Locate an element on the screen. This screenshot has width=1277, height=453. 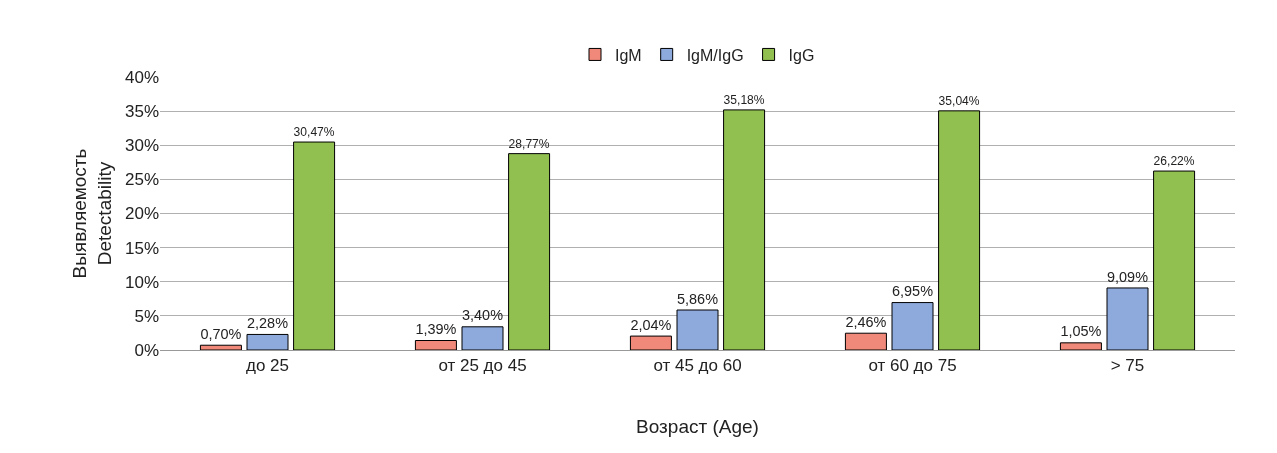
y-tick-label: 5% is located at coordinates (146, 316).